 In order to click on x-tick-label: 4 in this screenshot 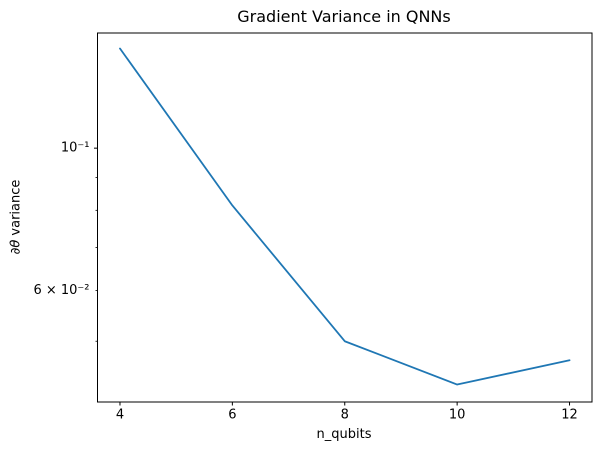, I will do `click(120, 414)`.